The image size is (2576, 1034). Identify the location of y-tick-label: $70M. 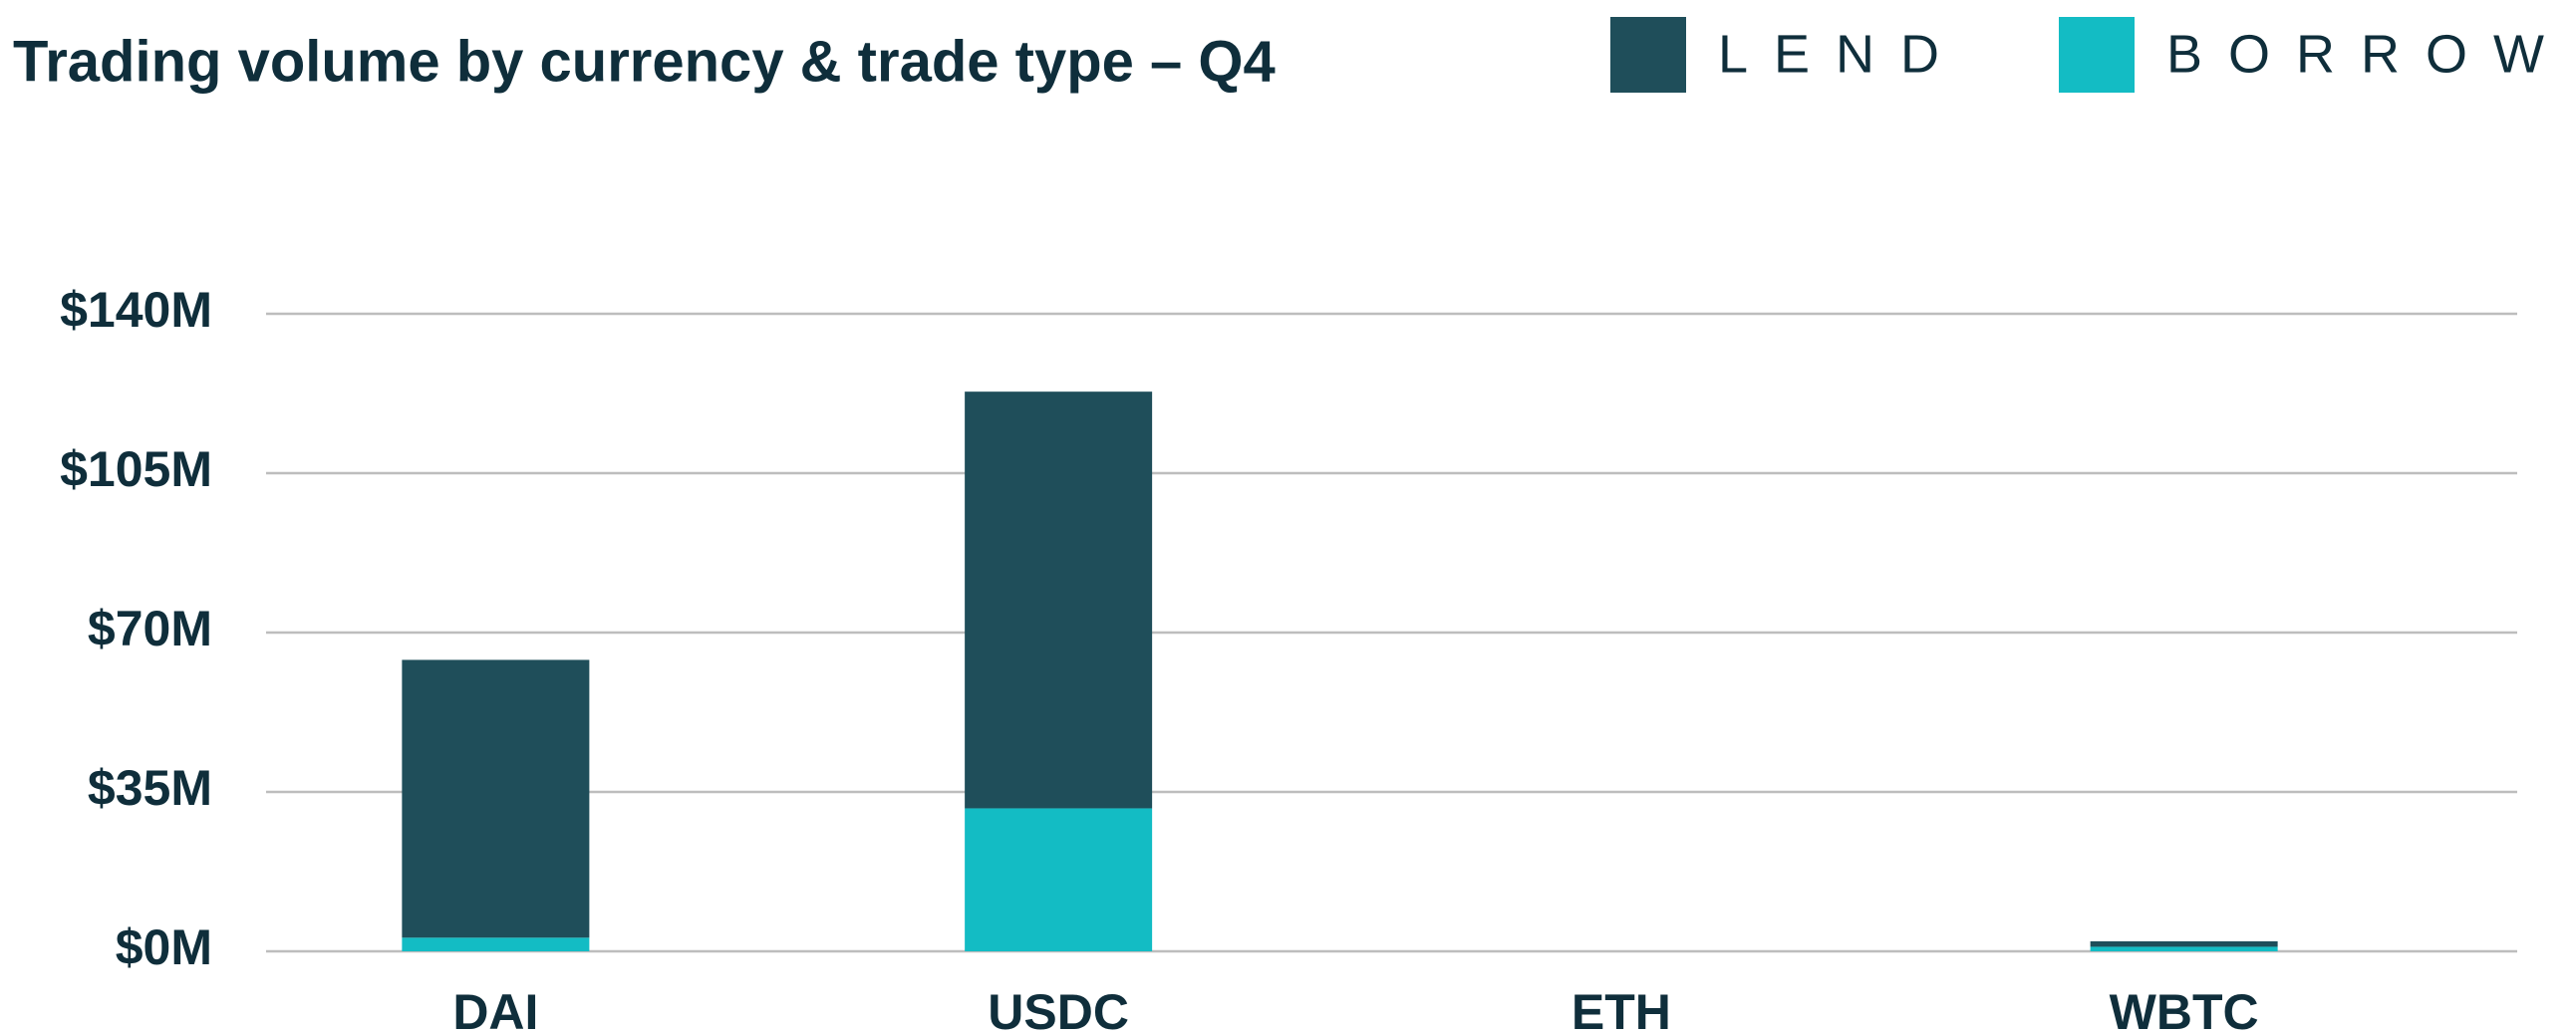
(150, 628).